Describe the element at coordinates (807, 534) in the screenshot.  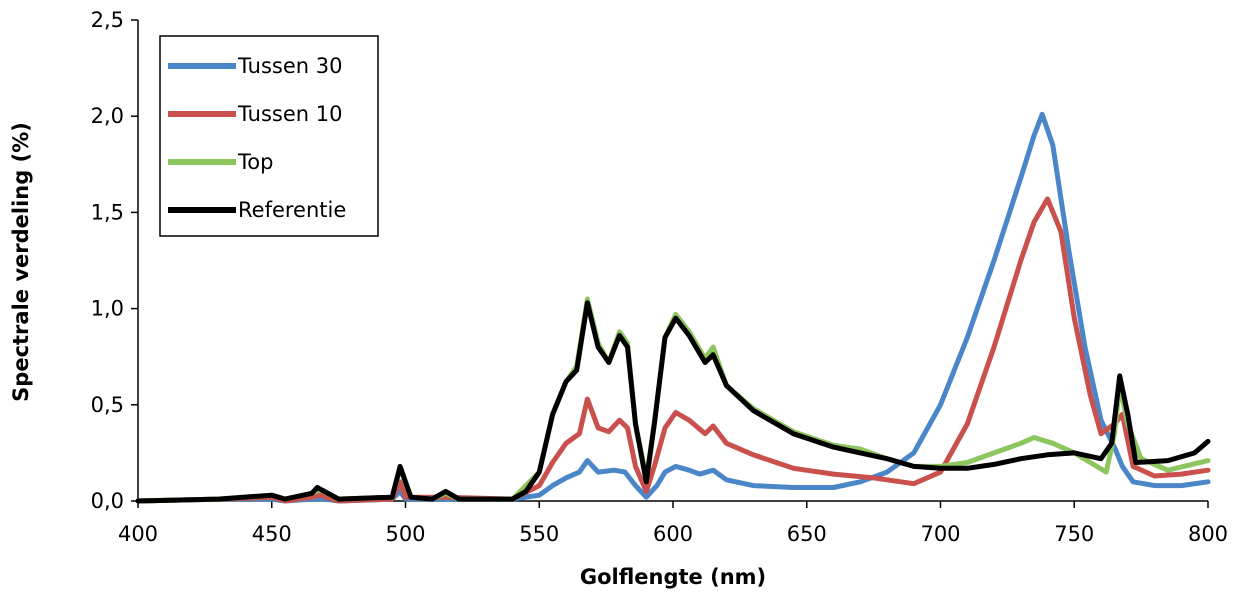
I see `x-tick-label: 650` at that location.